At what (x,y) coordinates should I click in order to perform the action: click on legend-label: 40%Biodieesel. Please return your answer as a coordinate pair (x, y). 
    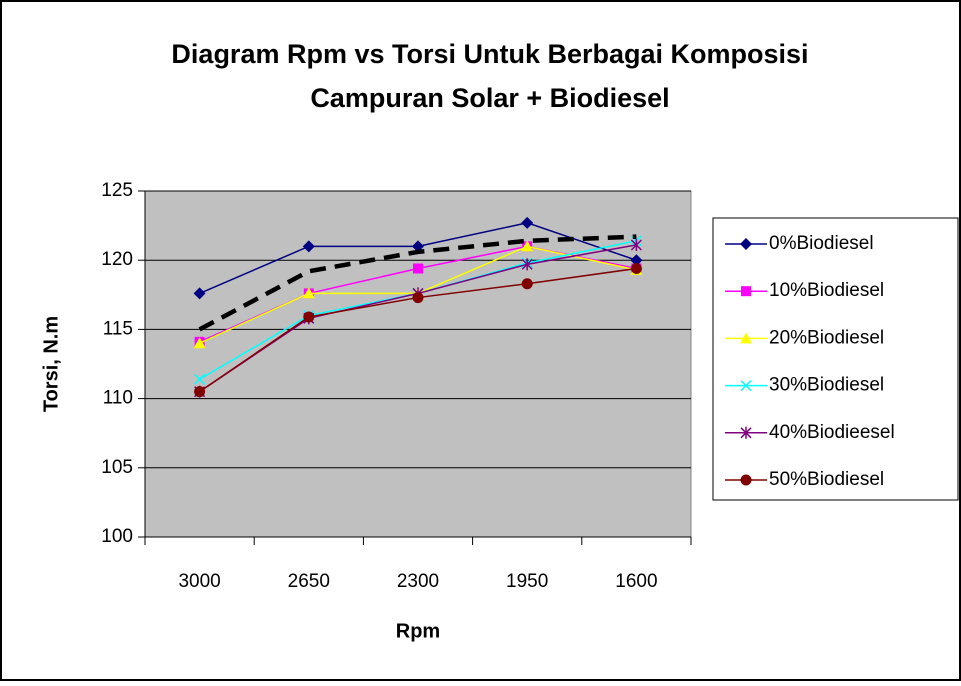
    Looking at the image, I should click on (832, 432).